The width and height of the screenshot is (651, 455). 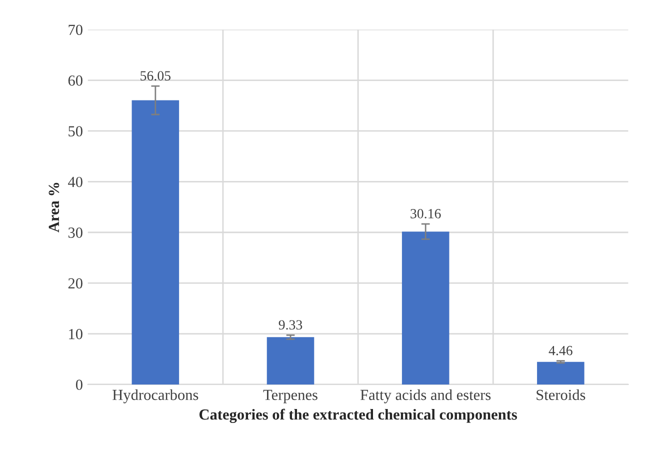 I want to click on y-tick-label: 60, so click(x=75, y=80).